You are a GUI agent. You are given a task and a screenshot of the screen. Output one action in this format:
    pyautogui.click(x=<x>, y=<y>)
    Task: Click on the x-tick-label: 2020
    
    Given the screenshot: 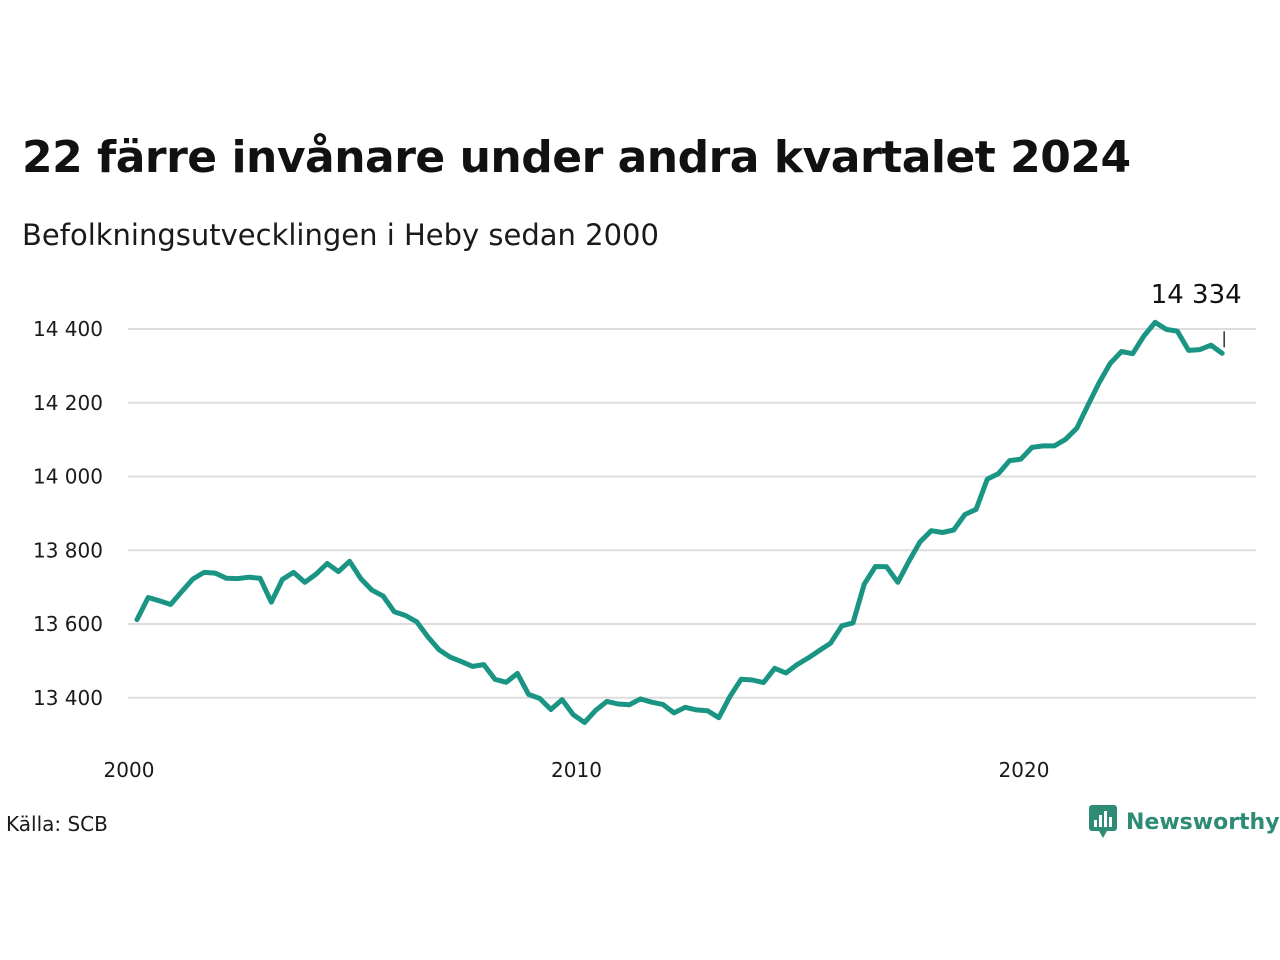 What is the action you would take?
    pyautogui.click(x=1024, y=770)
    